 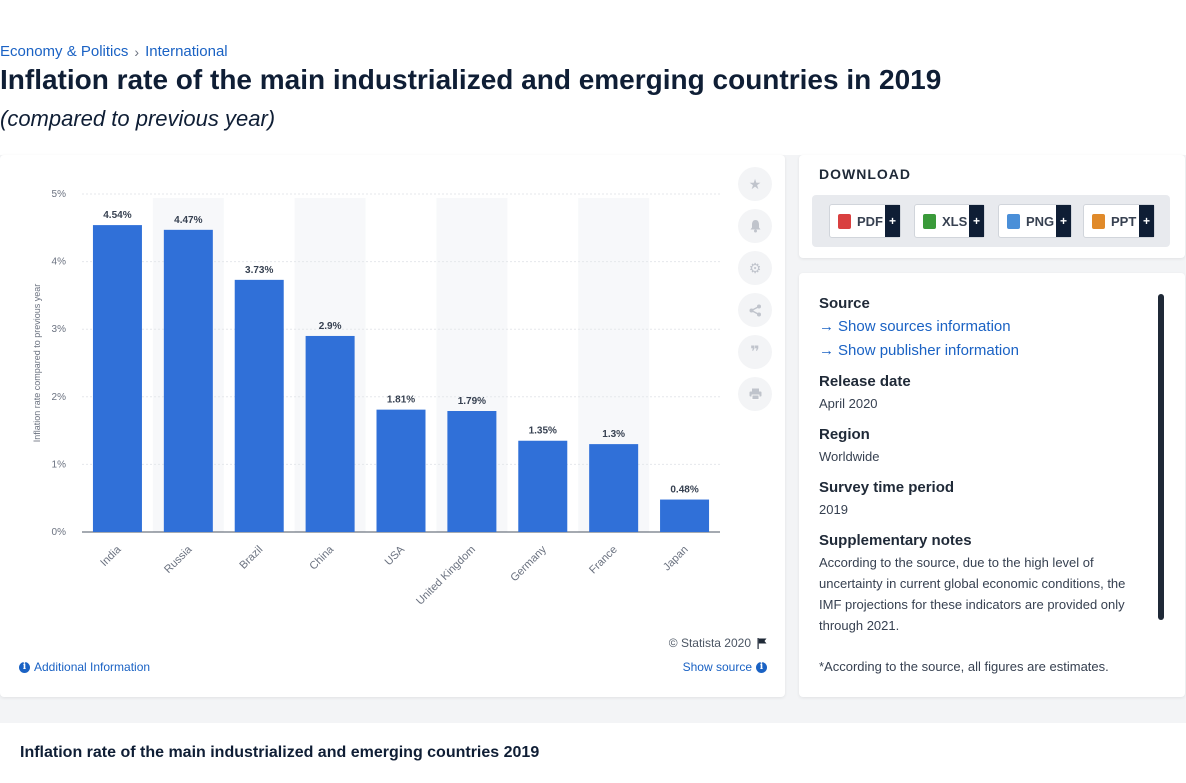 I want to click on download-png-label: PNG, so click(x=1040, y=221).